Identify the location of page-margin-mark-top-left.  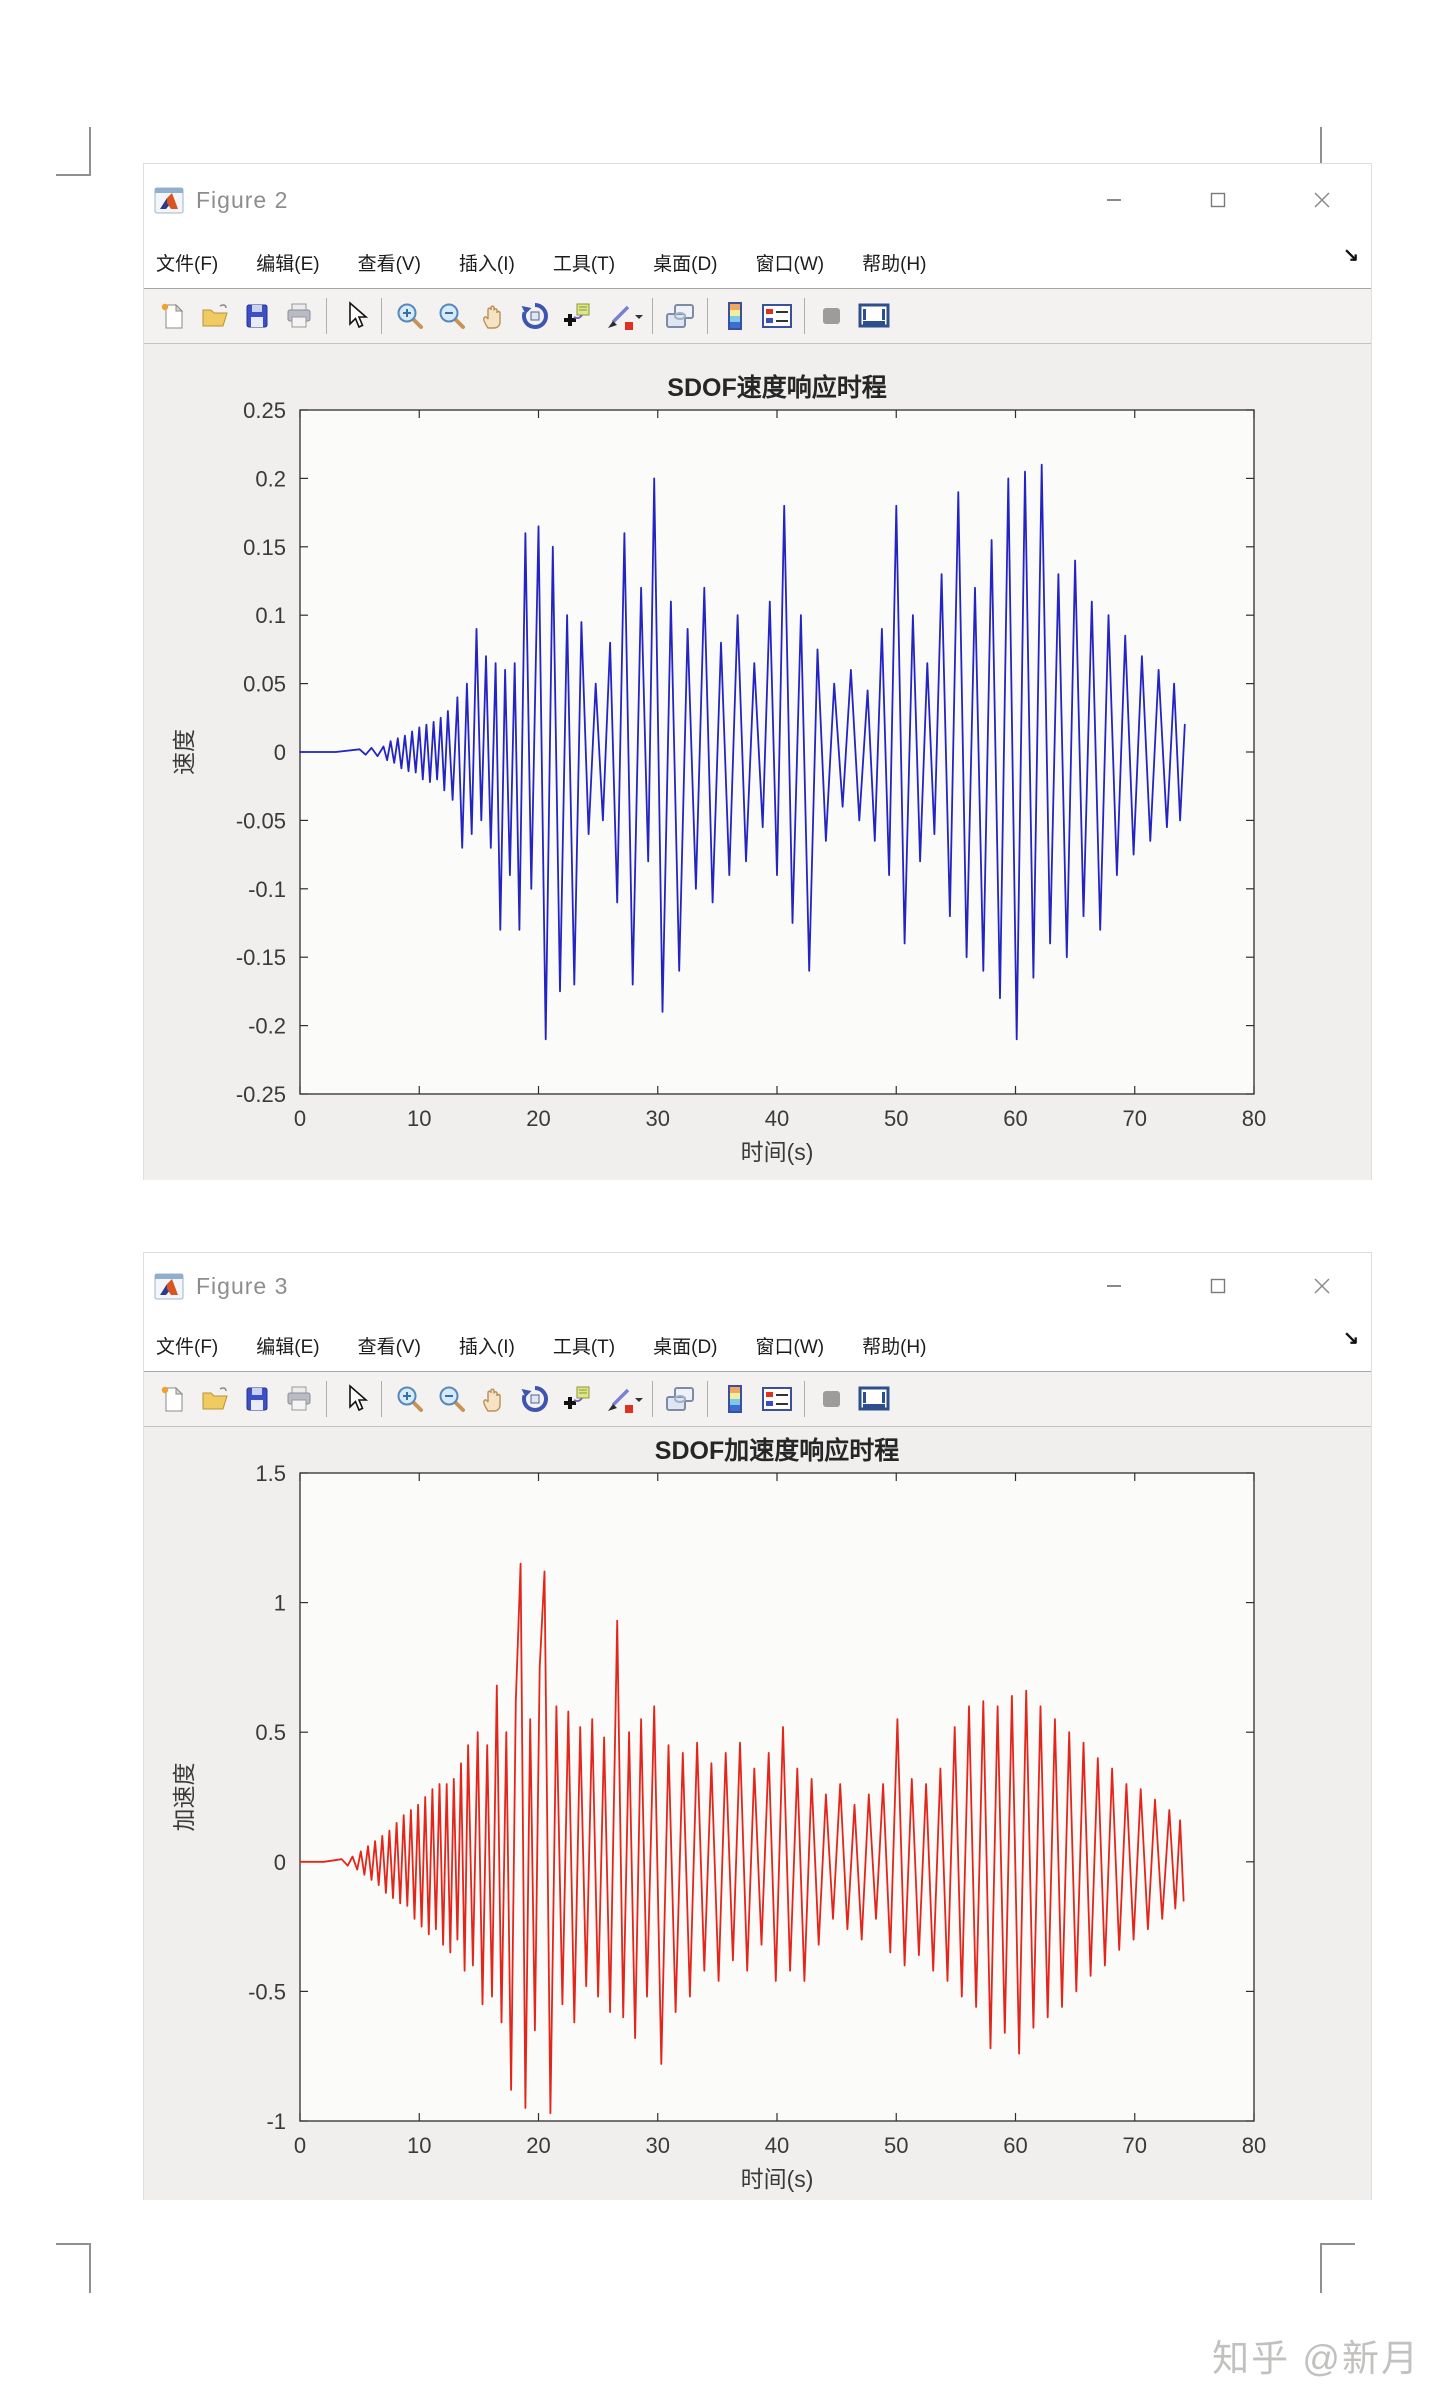
(73, 151).